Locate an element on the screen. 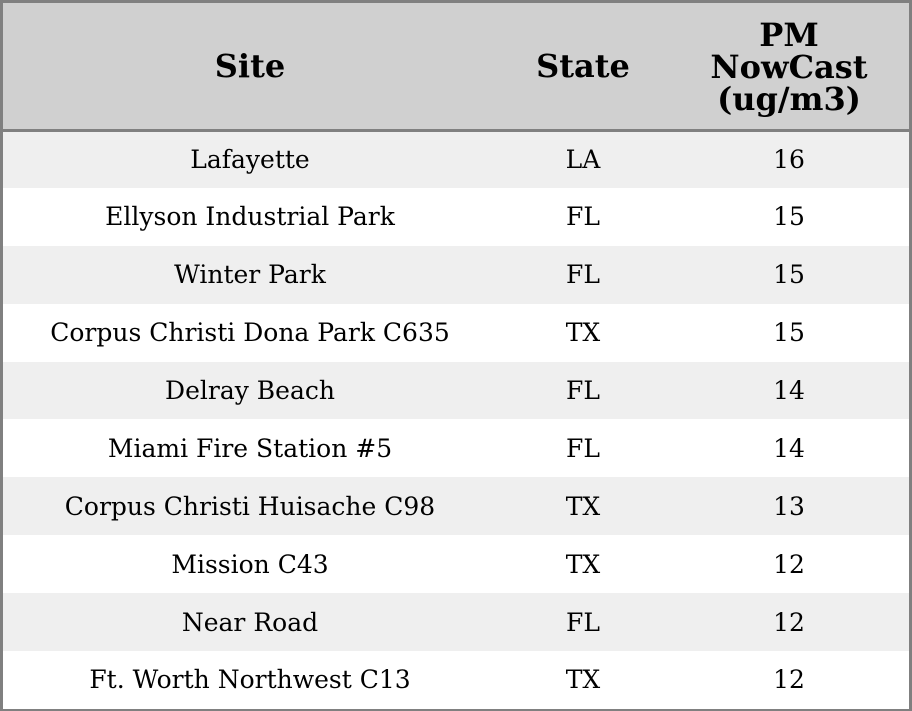  header-pm-nowcast: PM NowCast (ug/m3) is located at coordinates (789, 66).